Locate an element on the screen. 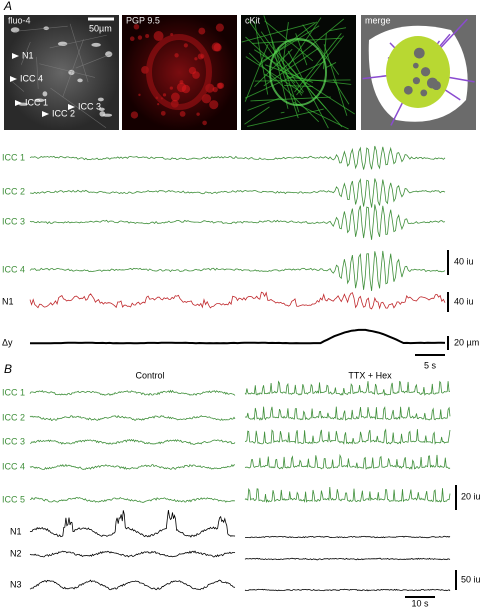 Image resolution: width=480 pixels, height=609 pixels. trace-label: N1 is located at coordinates (8, 301).